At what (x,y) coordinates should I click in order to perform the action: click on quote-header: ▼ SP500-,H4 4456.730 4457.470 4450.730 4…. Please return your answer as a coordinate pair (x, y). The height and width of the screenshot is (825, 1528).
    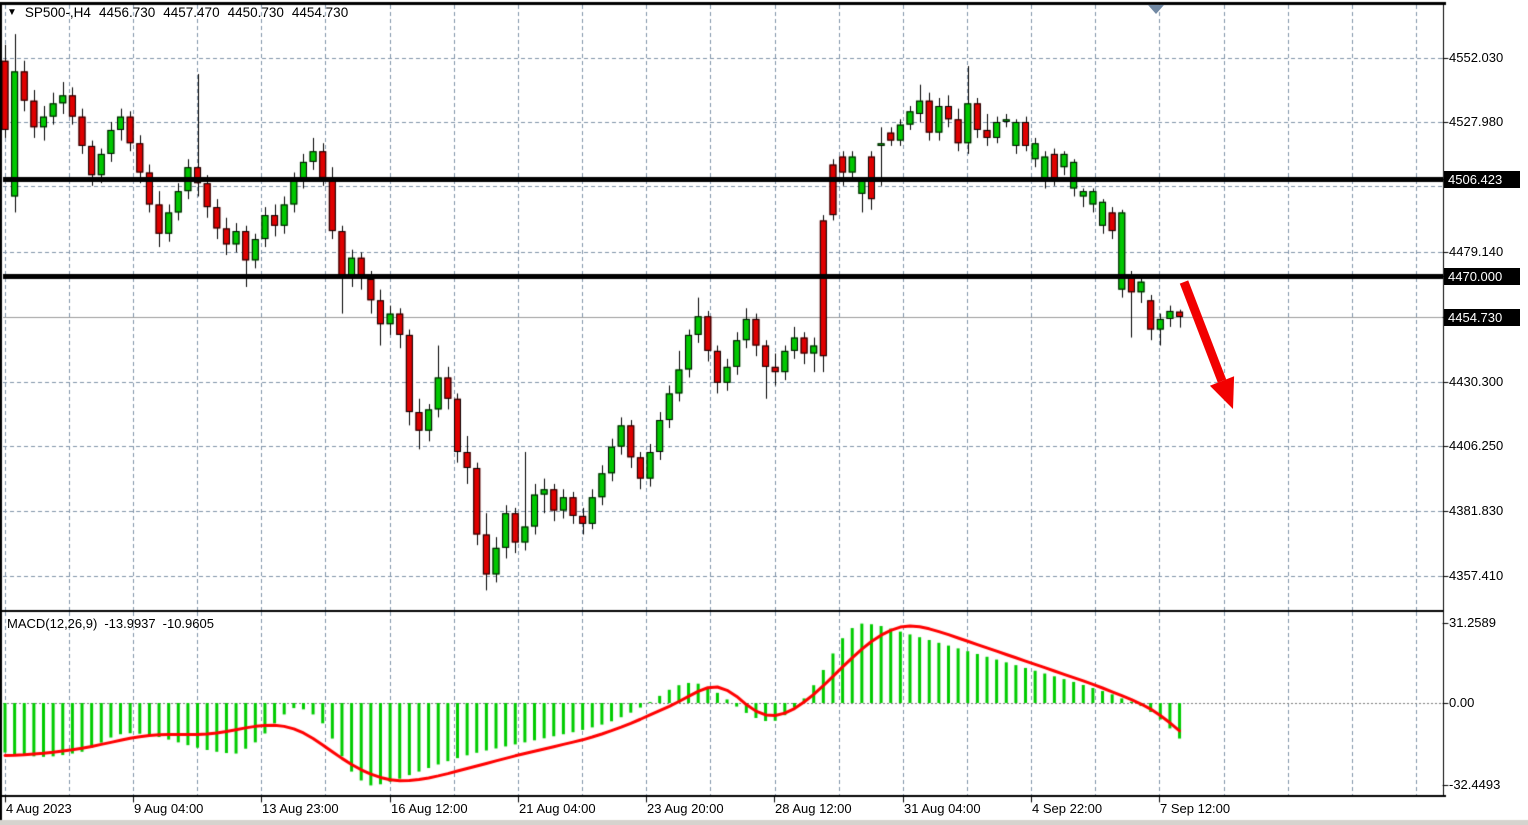
    Looking at the image, I should click on (177, 12).